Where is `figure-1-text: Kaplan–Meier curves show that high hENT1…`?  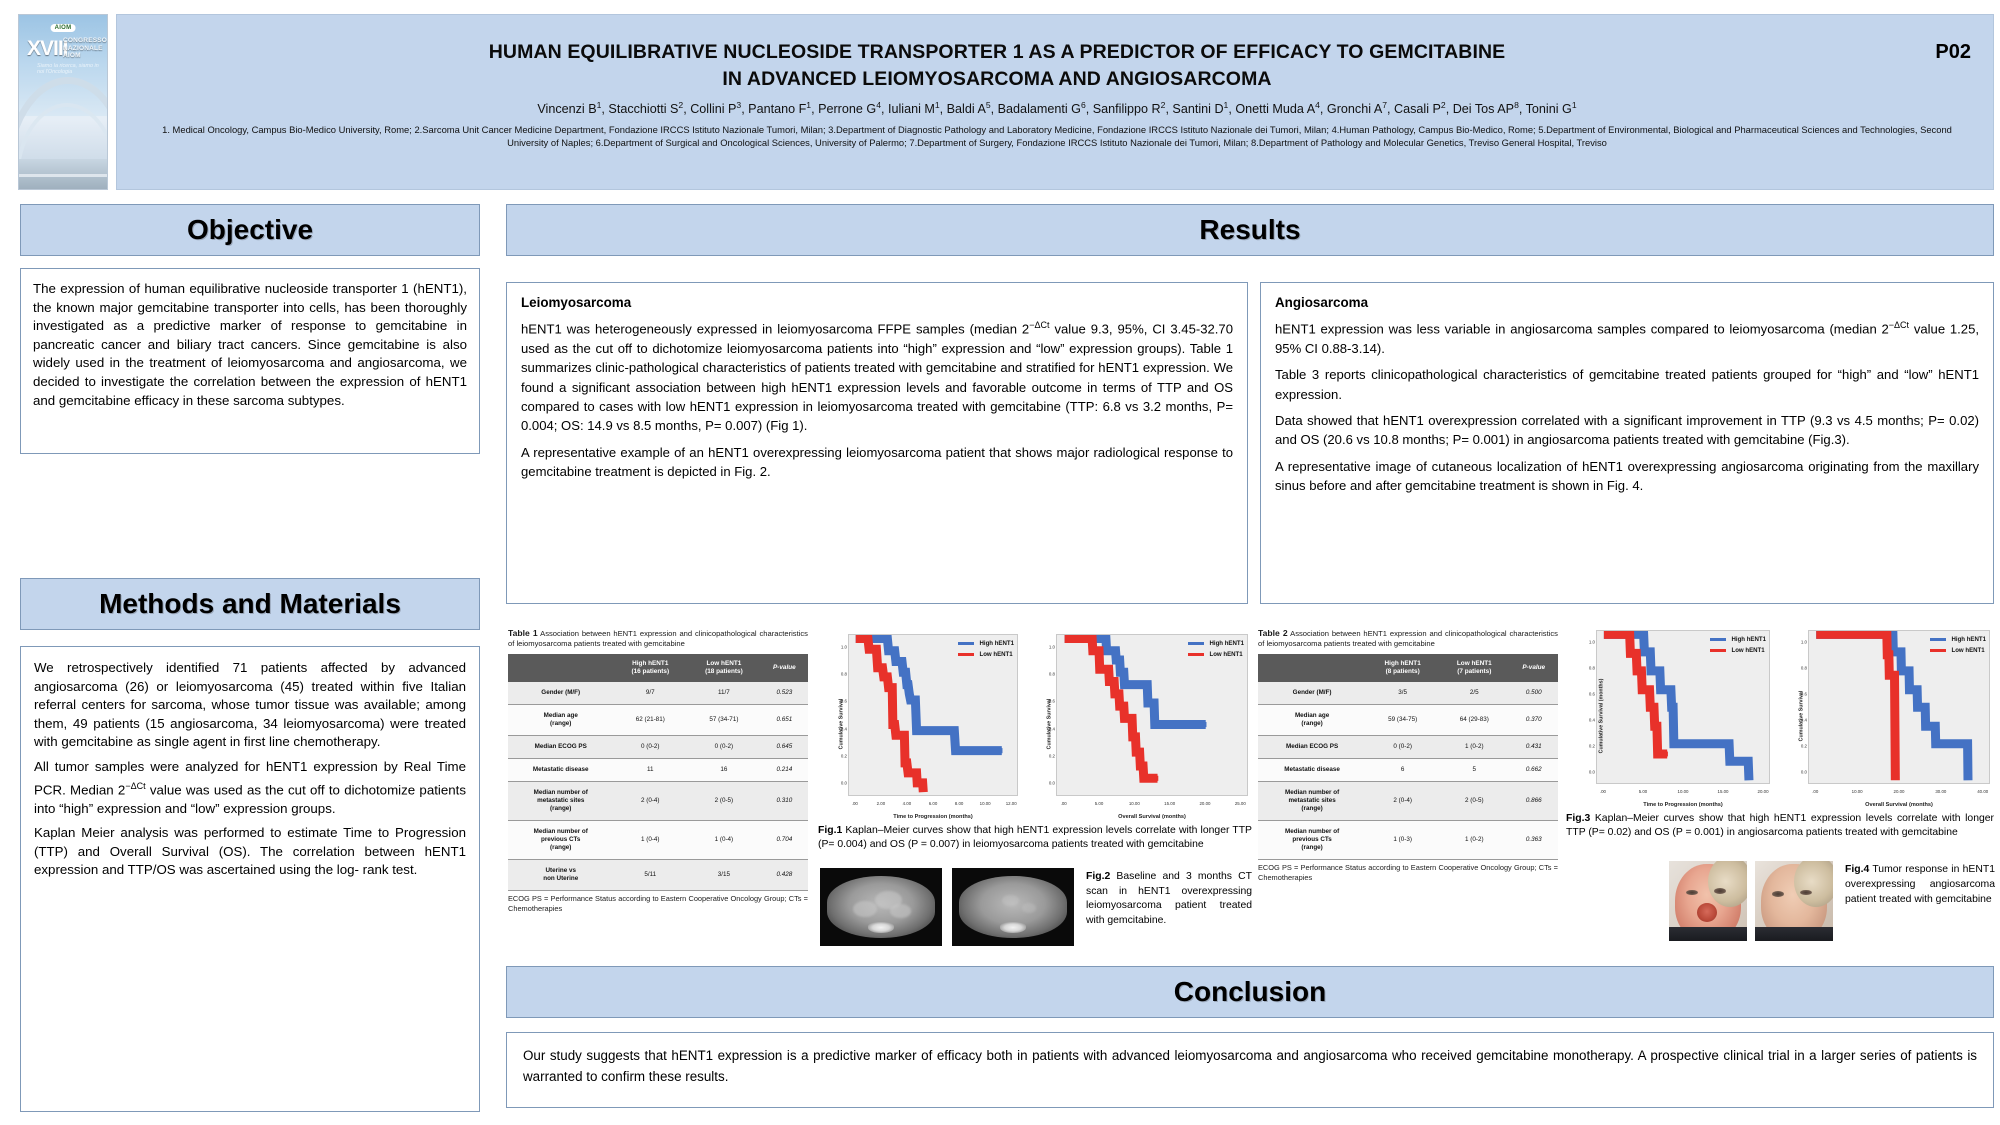
figure-1-text: Kaplan–Meier curves show that high hENT1… is located at coordinates (1035, 837).